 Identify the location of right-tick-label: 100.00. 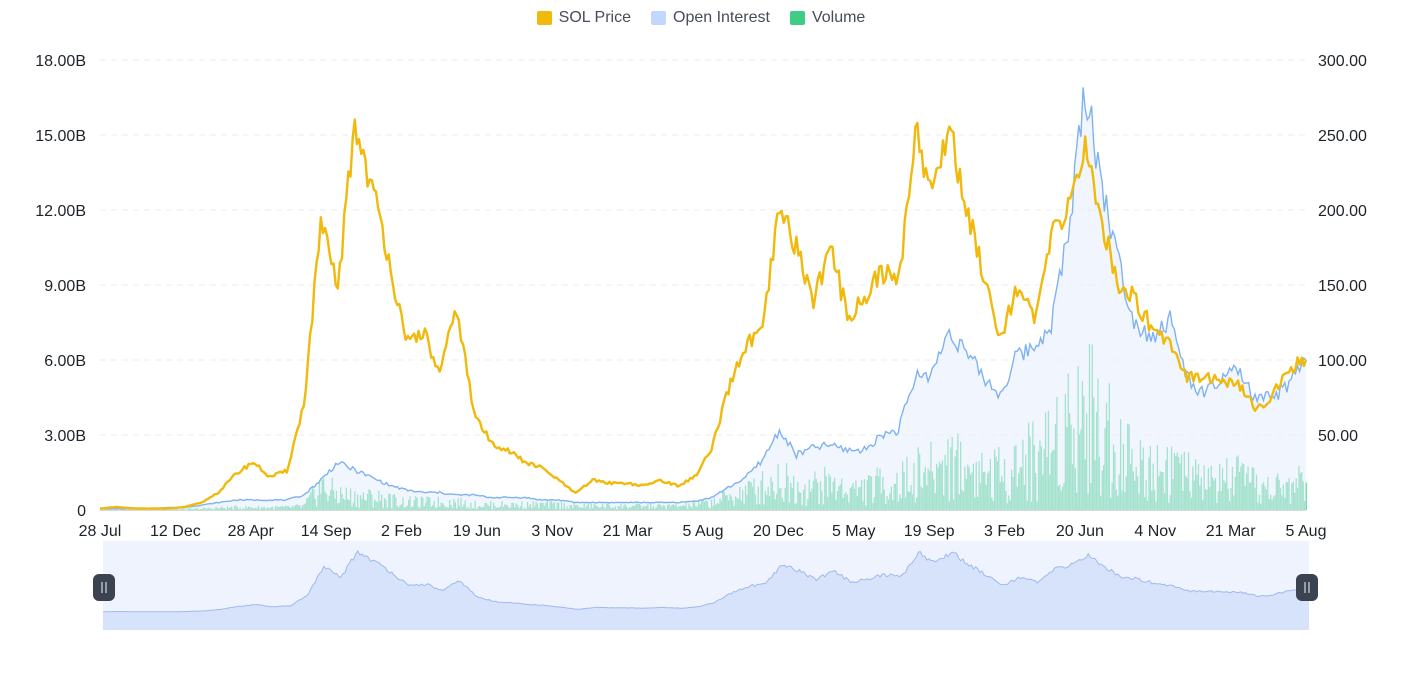
(1342, 361).